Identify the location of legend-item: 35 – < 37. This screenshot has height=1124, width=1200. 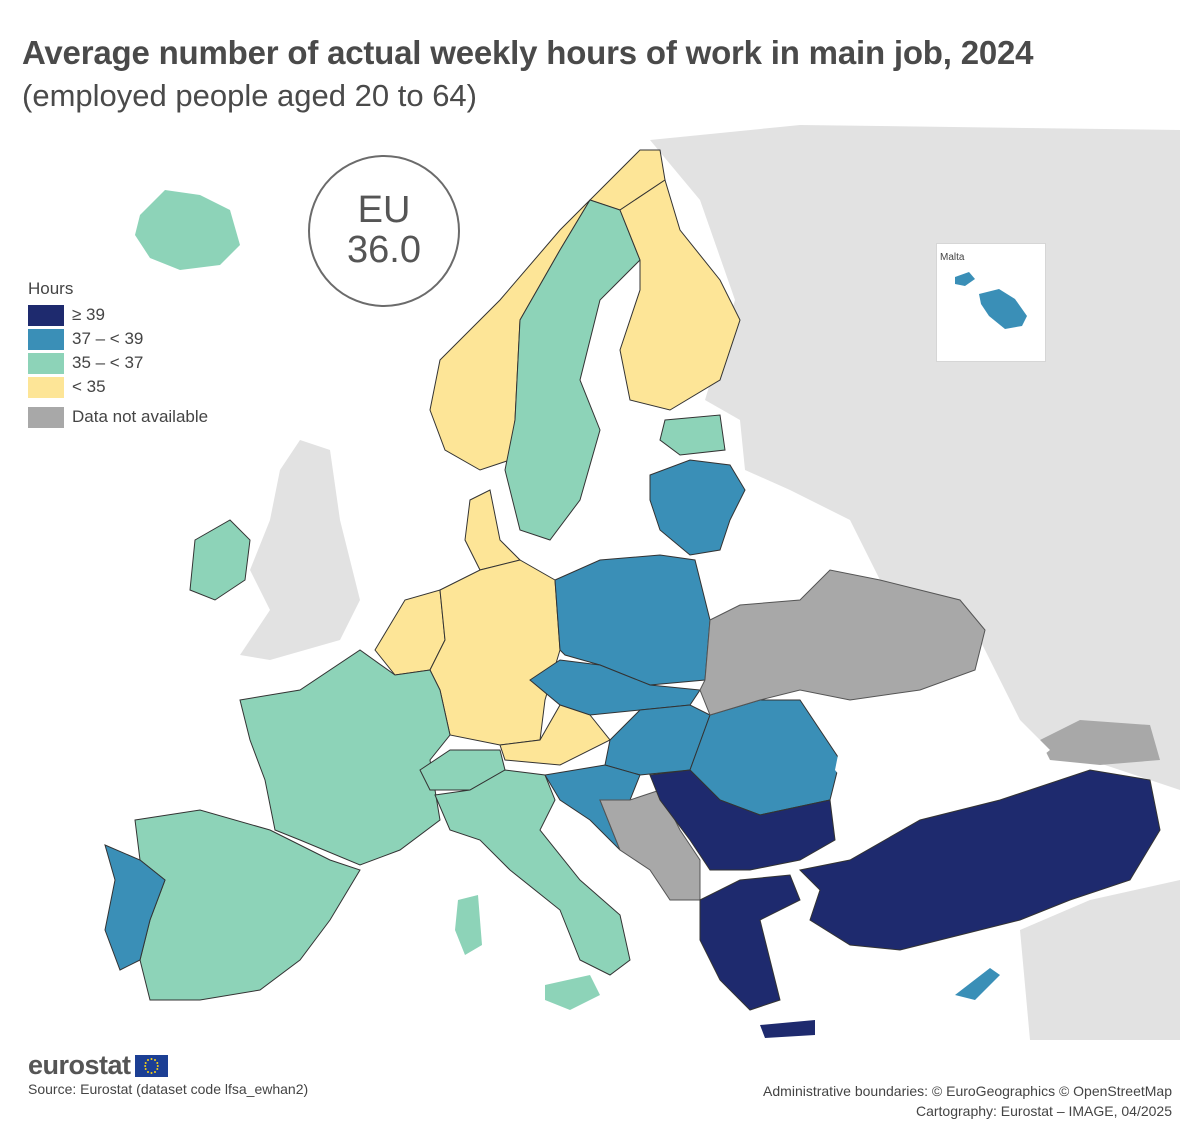
(118, 363).